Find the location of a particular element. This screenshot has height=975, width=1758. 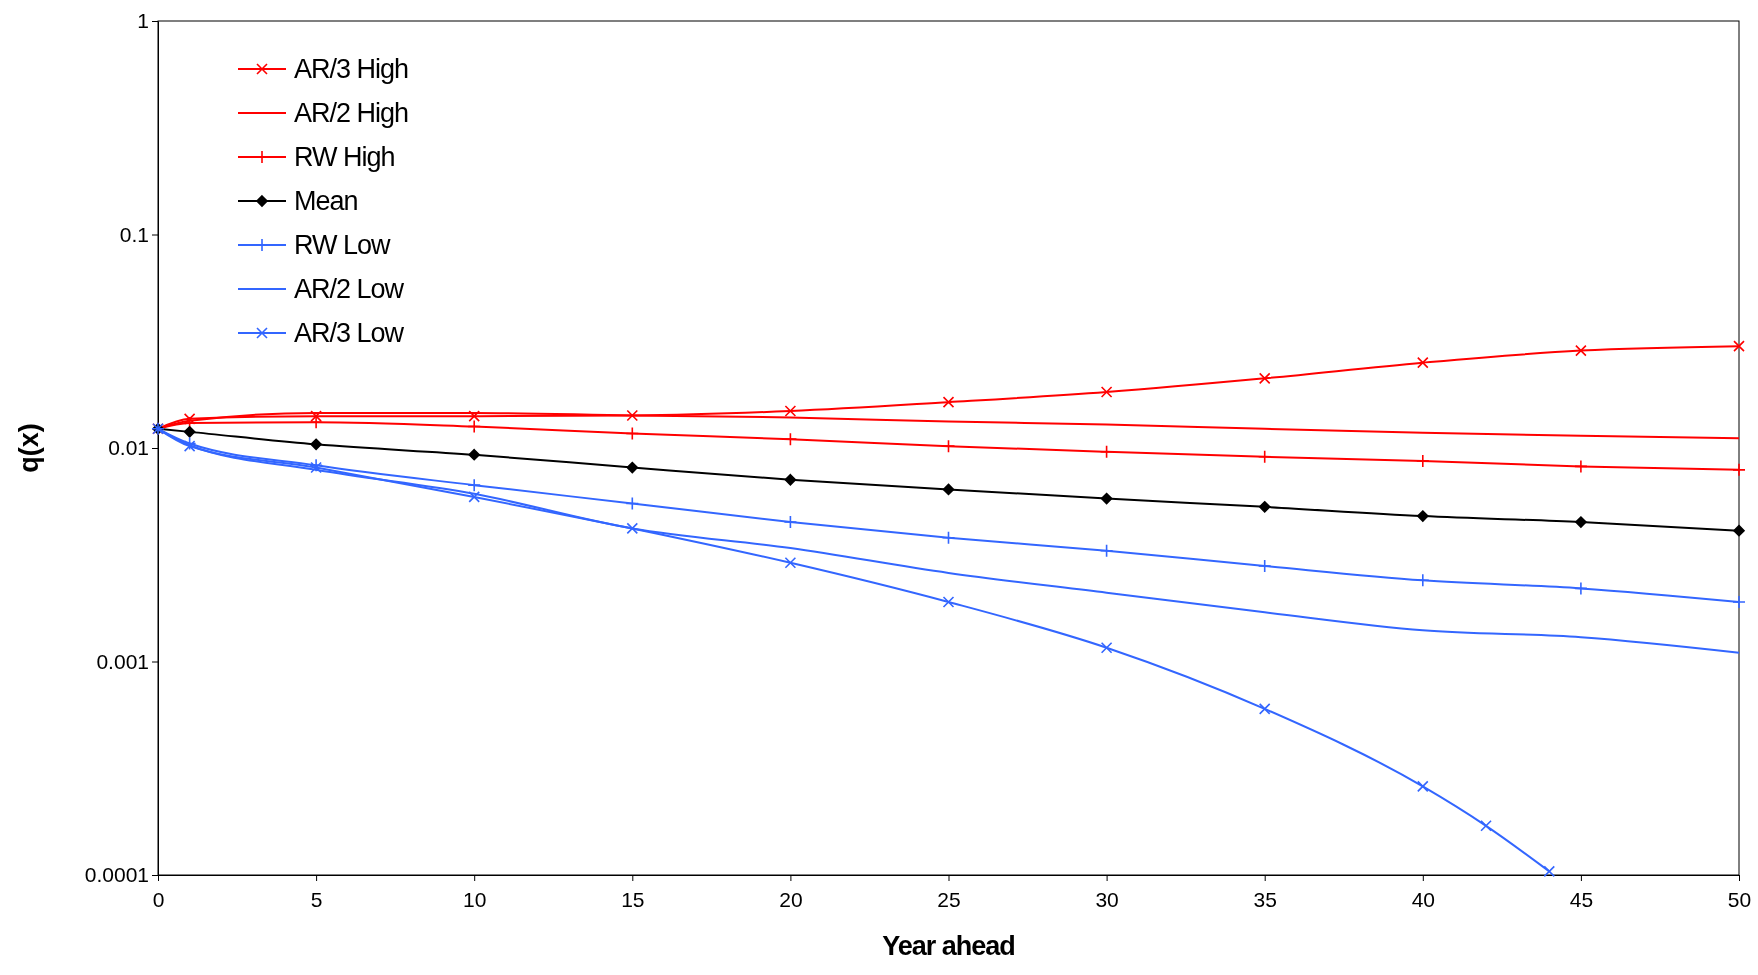

legend-label: AR/3 Low is located at coordinates (349, 333).